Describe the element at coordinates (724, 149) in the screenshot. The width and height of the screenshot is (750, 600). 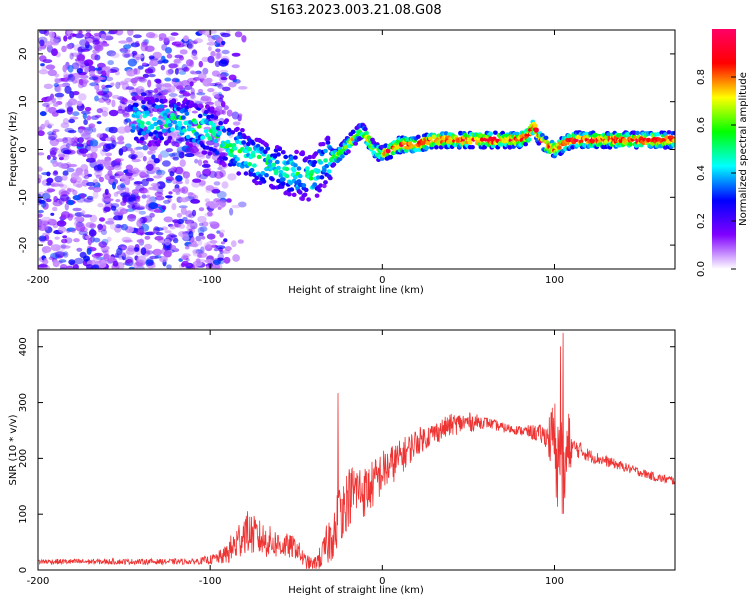
I see `colorbar-scale` at that location.